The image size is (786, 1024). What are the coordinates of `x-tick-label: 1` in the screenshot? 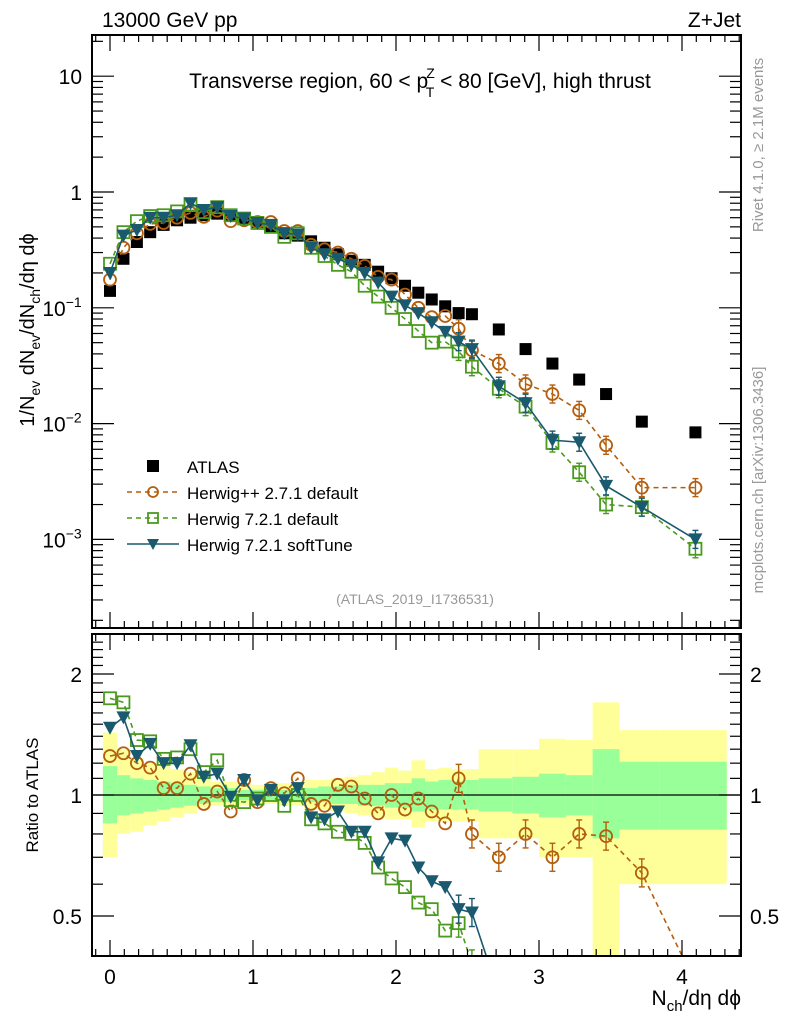 It's located at (253, 977).